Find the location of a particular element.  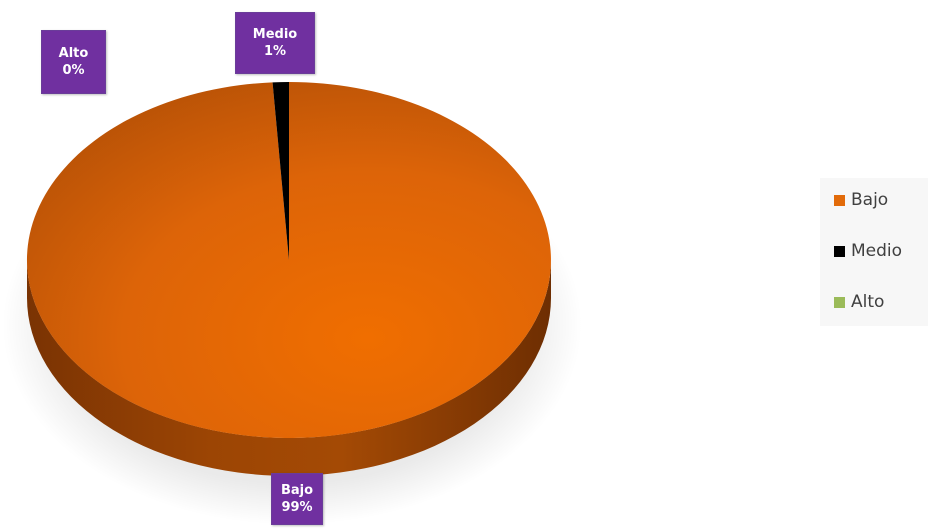

legend-label: Medio is located at coordinates (877, 251).